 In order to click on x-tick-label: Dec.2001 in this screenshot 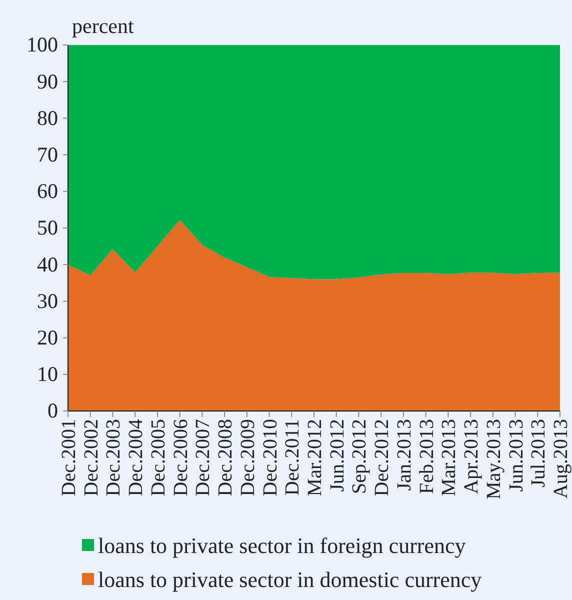, I will do `click(69, 457)`.